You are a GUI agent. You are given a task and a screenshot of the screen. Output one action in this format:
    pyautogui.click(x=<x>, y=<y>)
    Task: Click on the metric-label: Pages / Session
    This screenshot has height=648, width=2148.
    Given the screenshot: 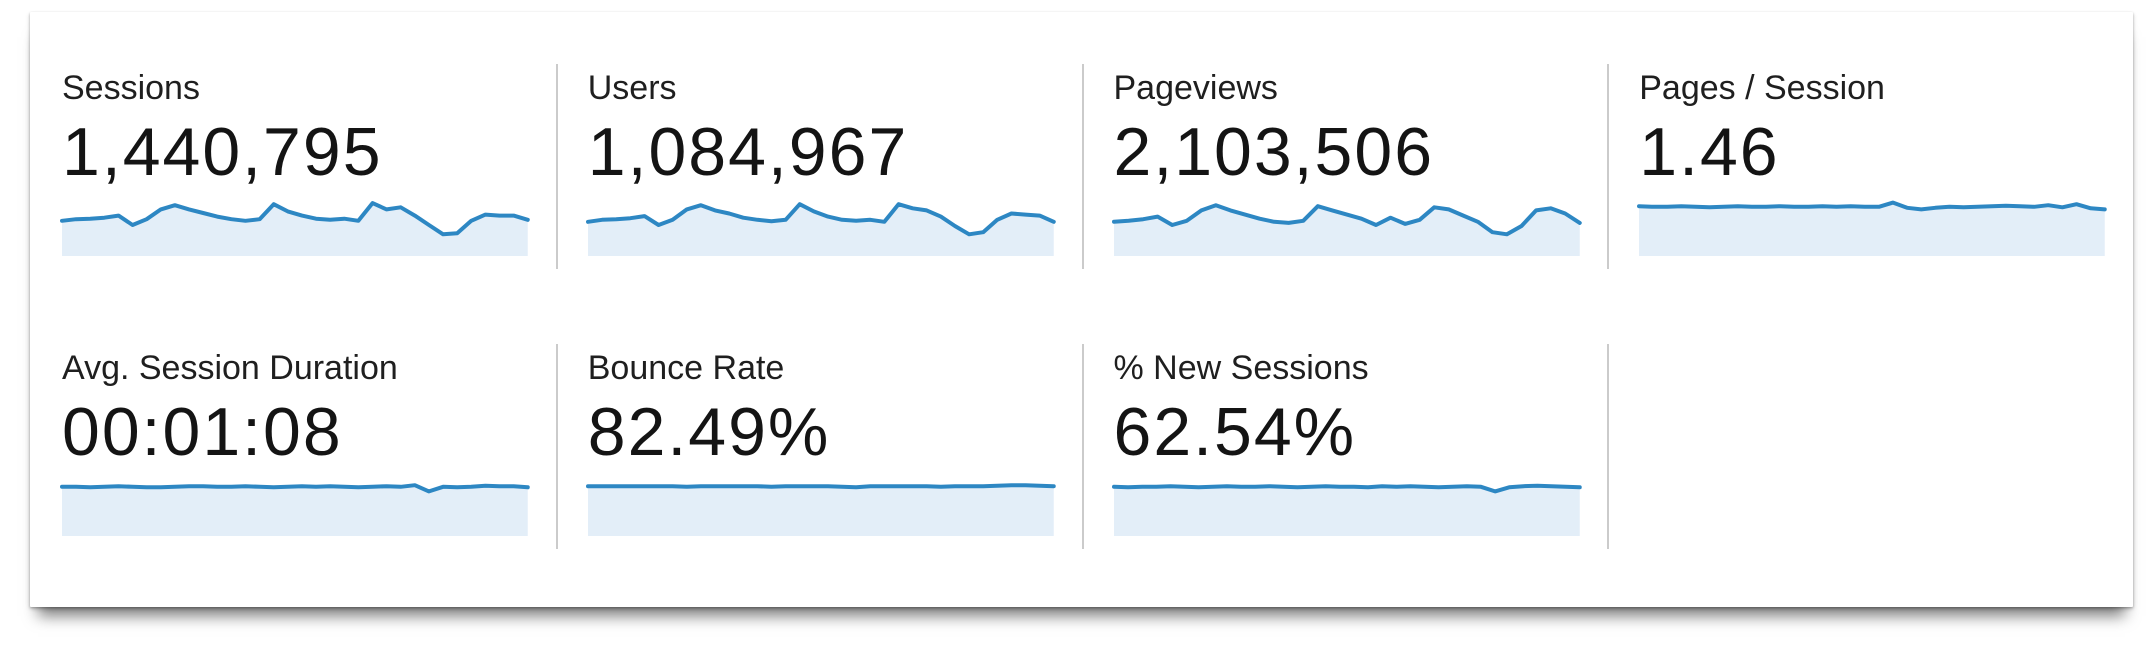 What is the action you would take?
    pyautogui.click(x=1762, y=88)
    